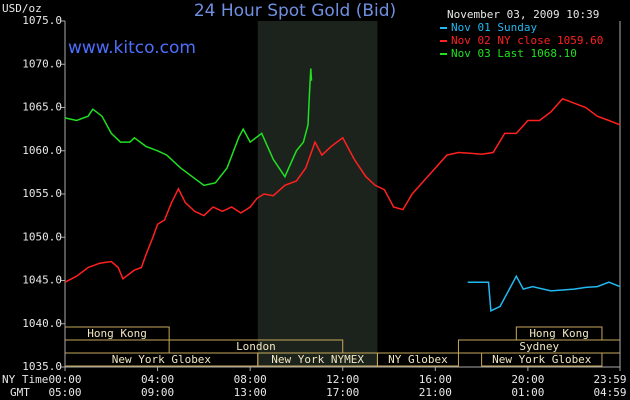 The width and height of the screenshot is (630, 400). I want to click on legend-label: Nov 01 Sunday, so click(494, 27).